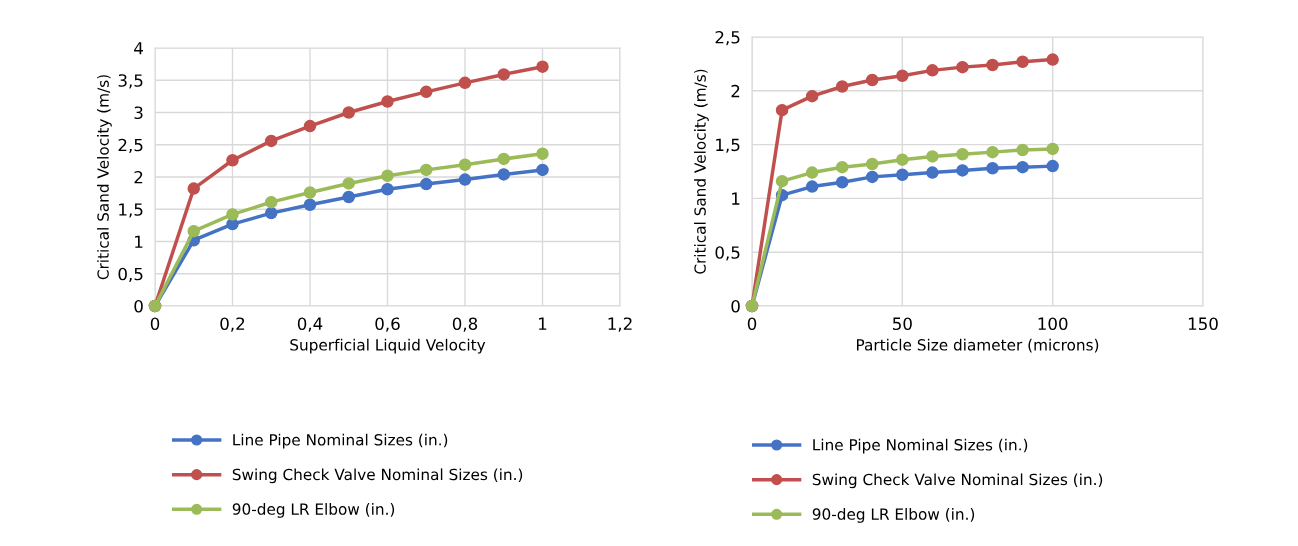 This screenshot has height=546, width=1298. I want to click on x-tick-label: 0,4, so click(310, 324).